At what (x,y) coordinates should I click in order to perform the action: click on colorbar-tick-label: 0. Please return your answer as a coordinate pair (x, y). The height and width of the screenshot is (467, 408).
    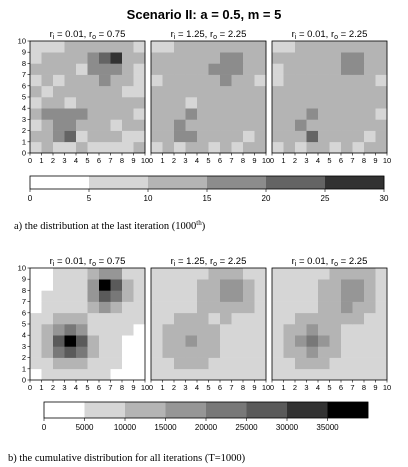
    Looking at the image, I should click on (30, 198).